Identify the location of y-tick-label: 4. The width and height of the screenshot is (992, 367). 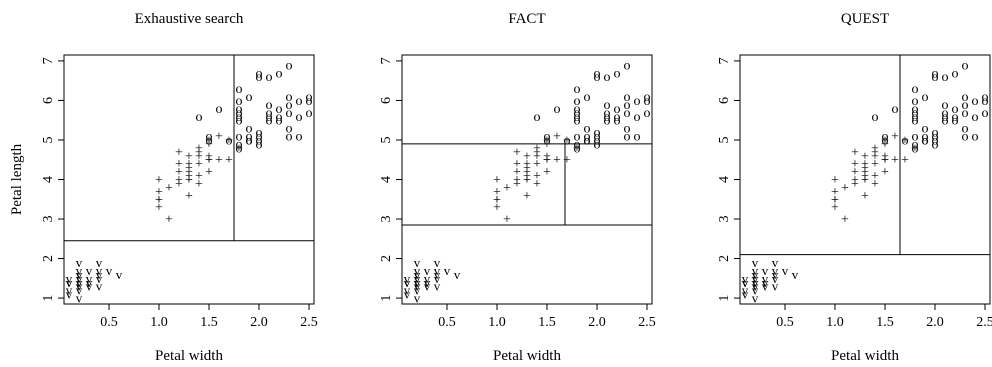
(48, 179).